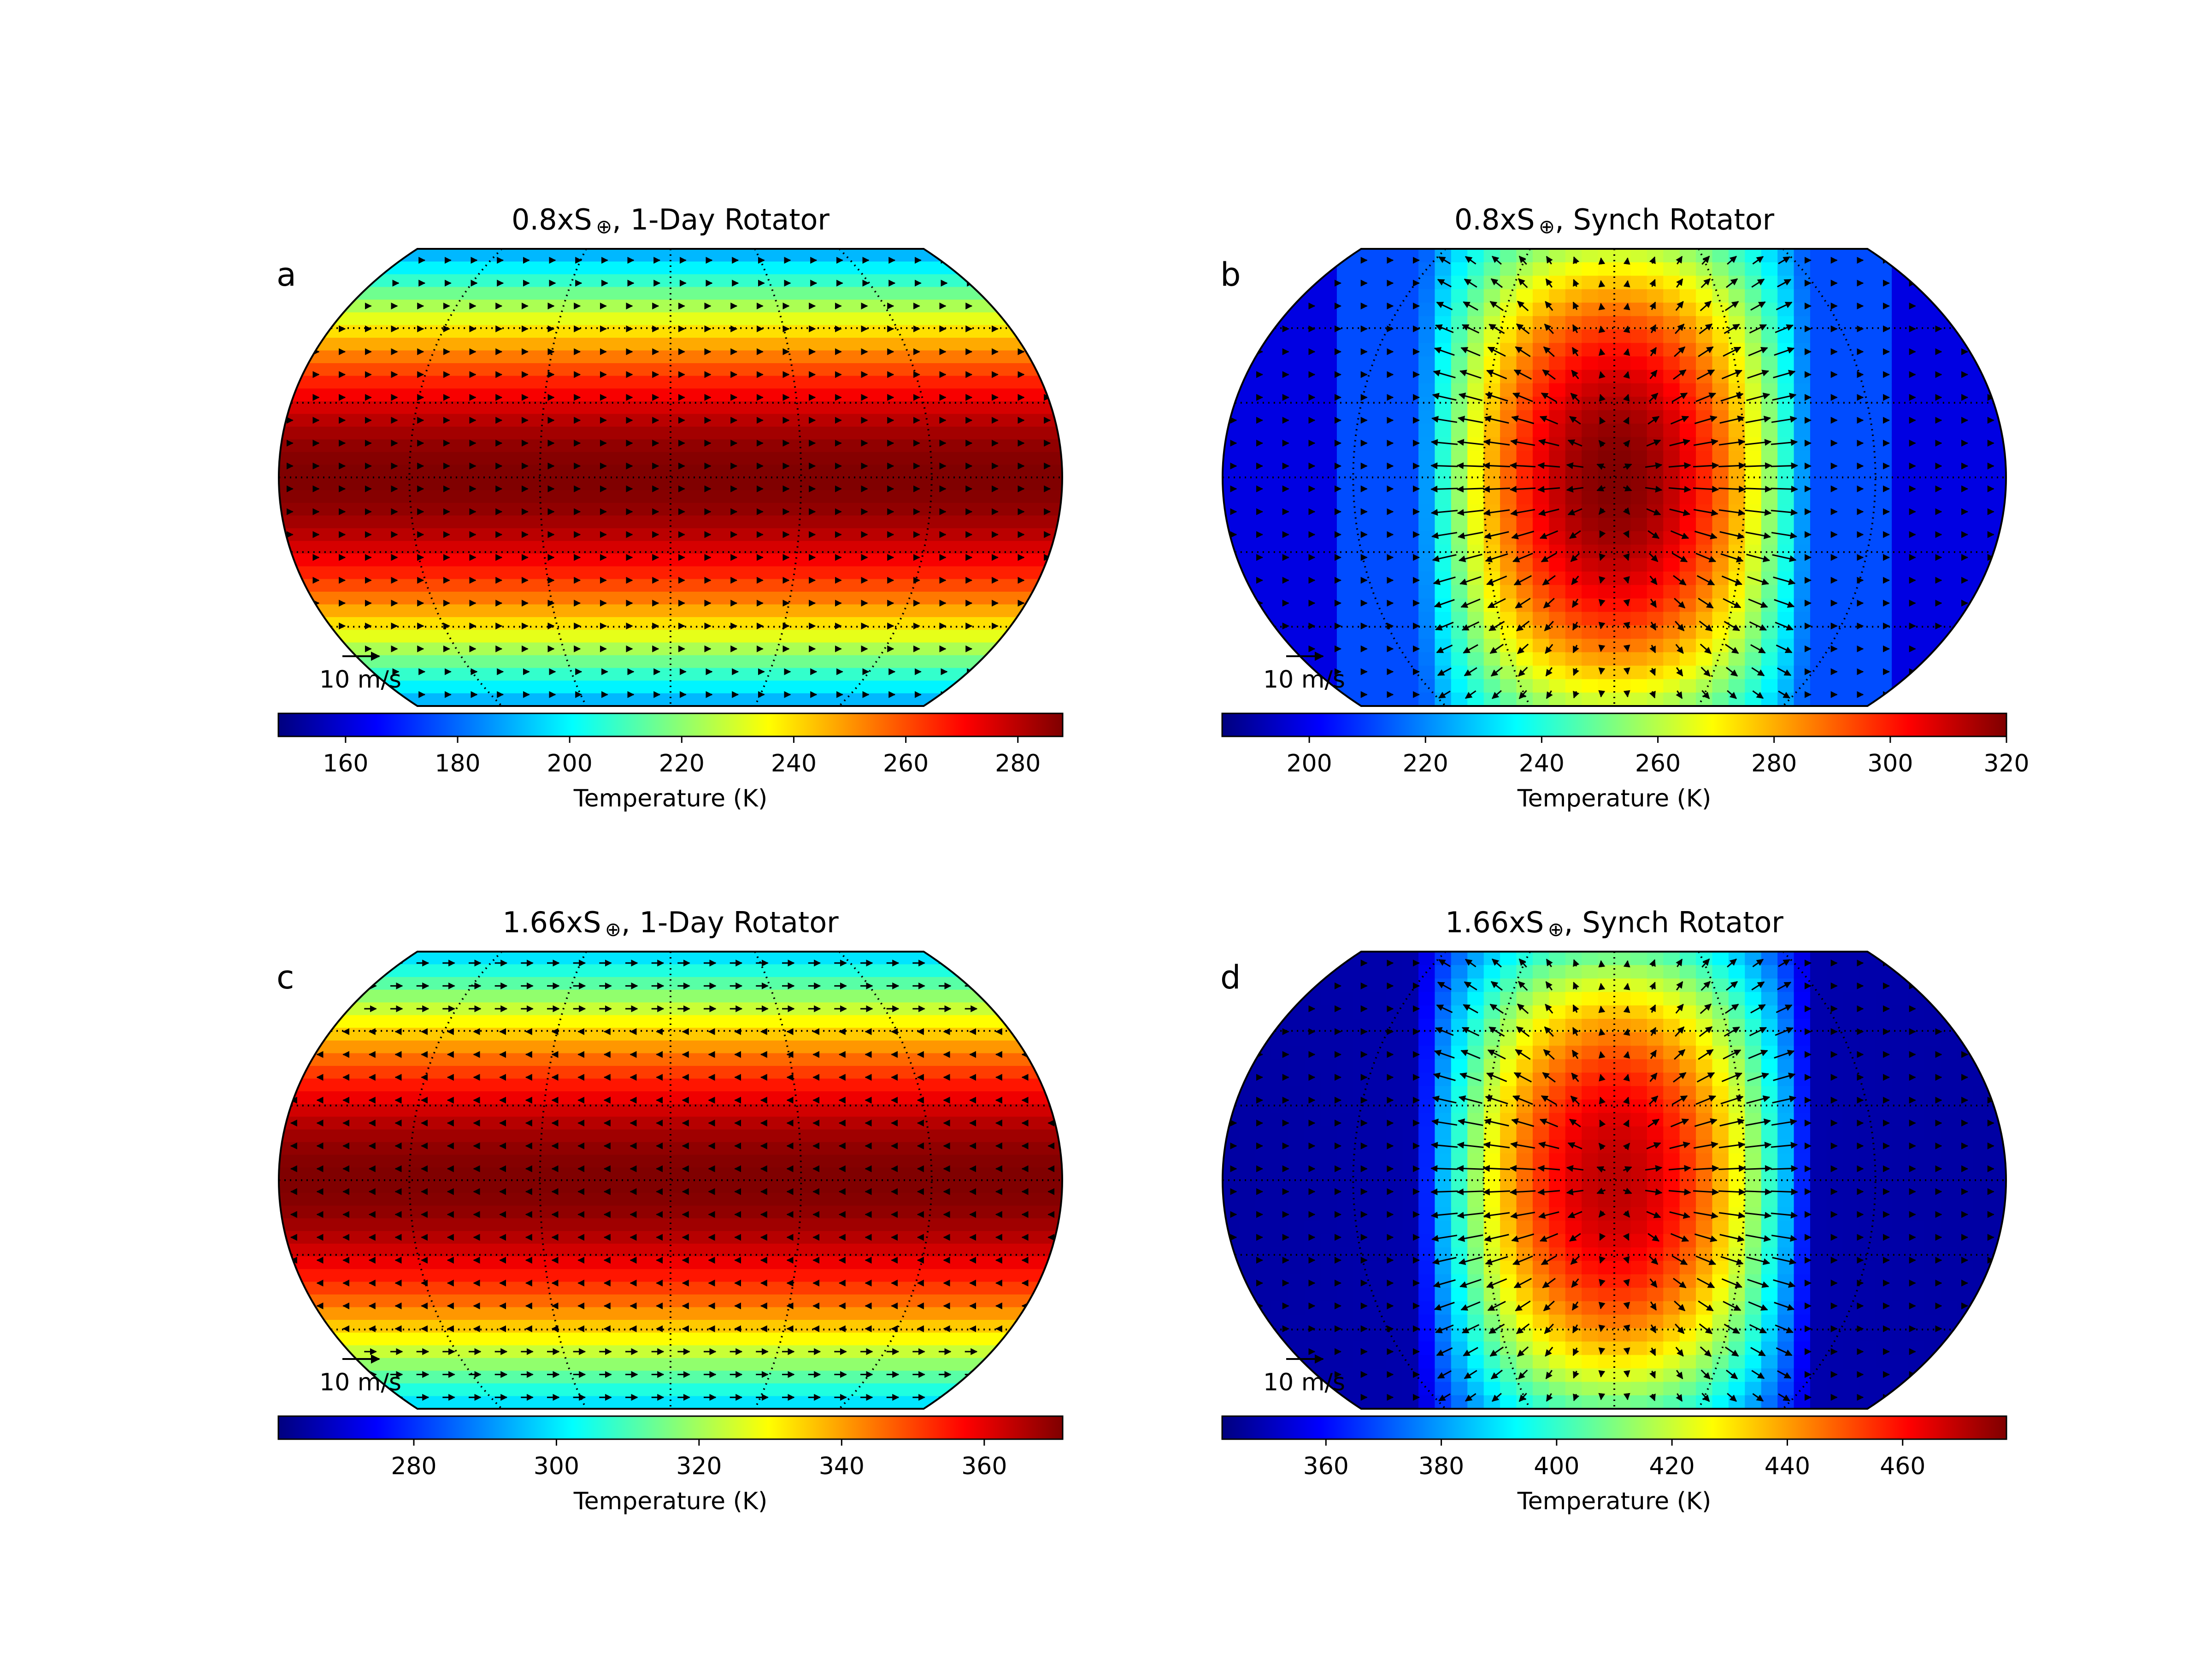 Image resolution: width=2212 pixels, height=1659 pixels. Describe the element at coordinates (1309, 763) in the screenshot. I see `colorbar-tick-label: 200` at that location.